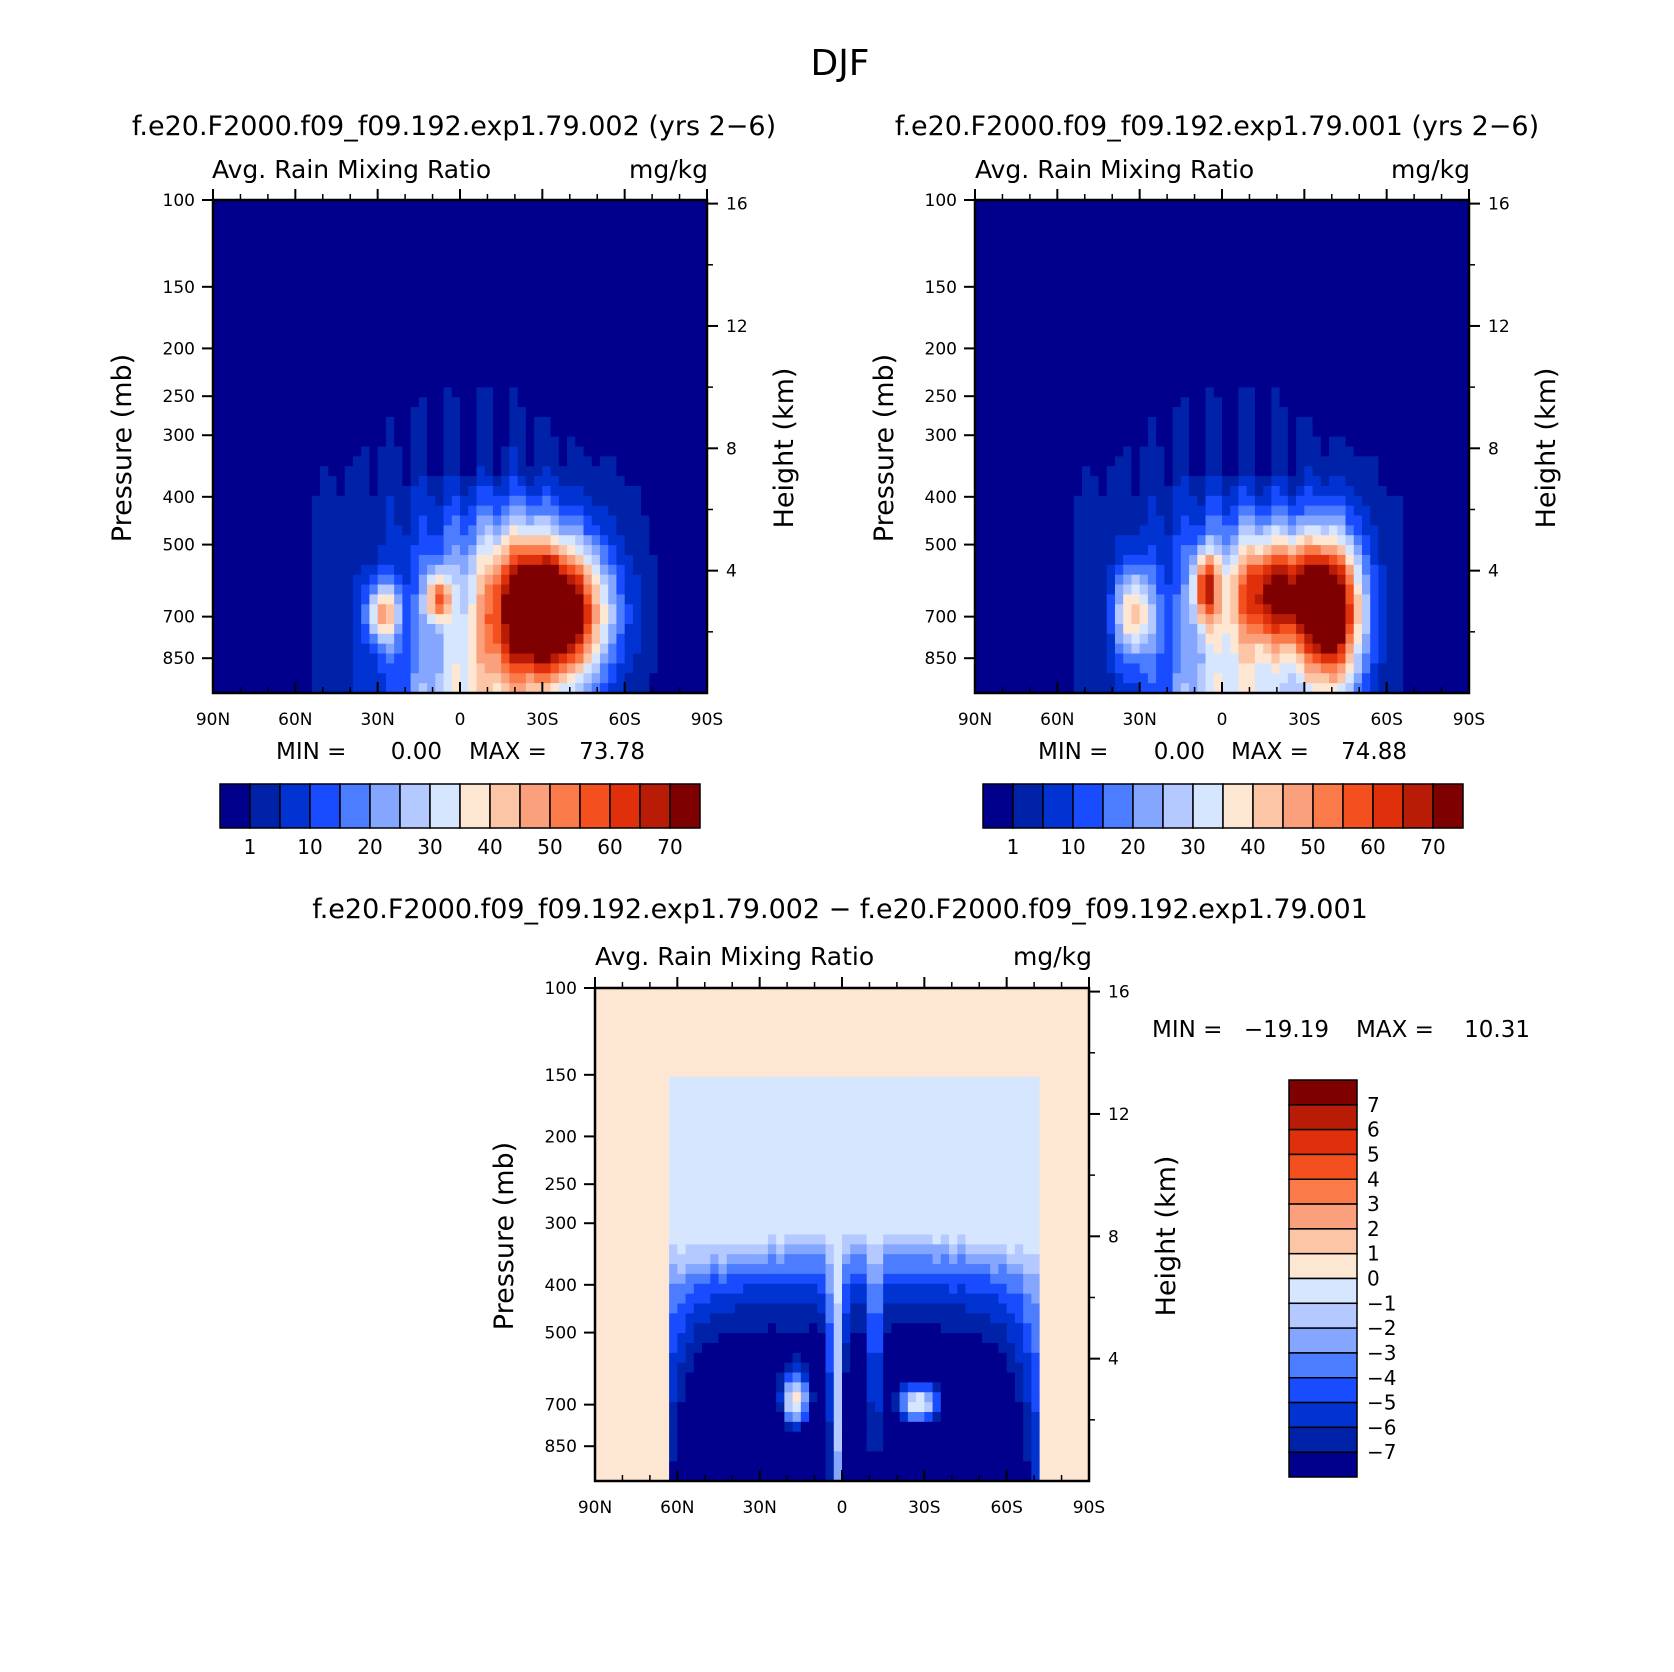 Image resolution: width=1674 pixels, height=1672 pixels. Describe the element at coordinates (179, 288) in the screenshot. I see `y-tick-label: 150` at that location.